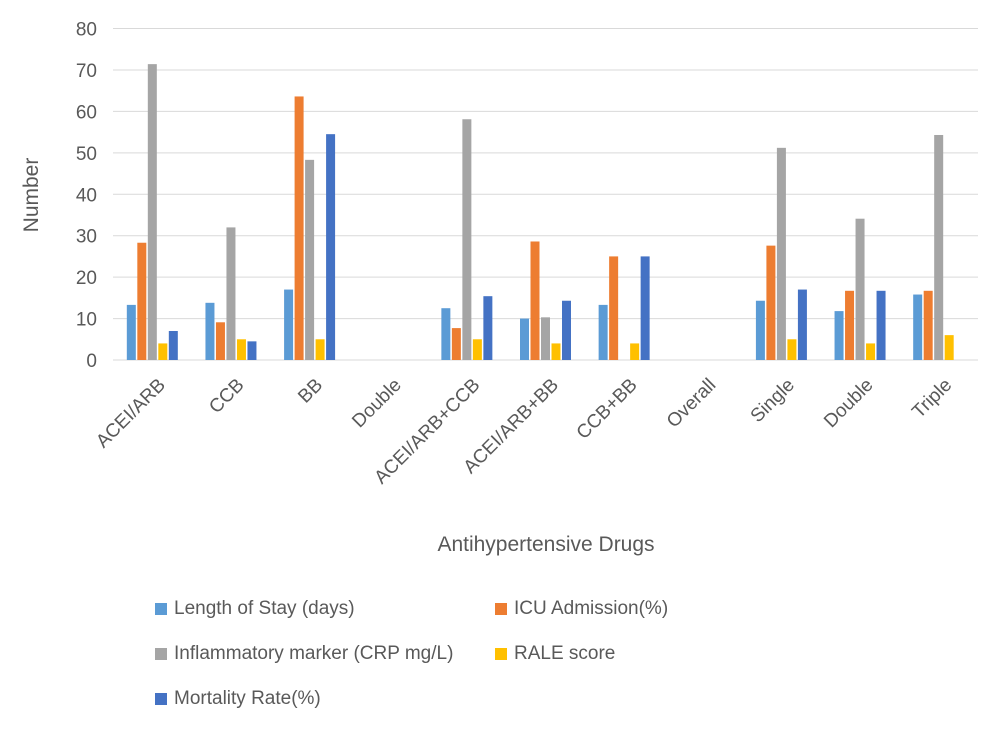 This screenshot has width=1000, height=736. Describe the element at coordinates (86, 154) in the screenshot. I see `y-tick-label: 50` at that location.